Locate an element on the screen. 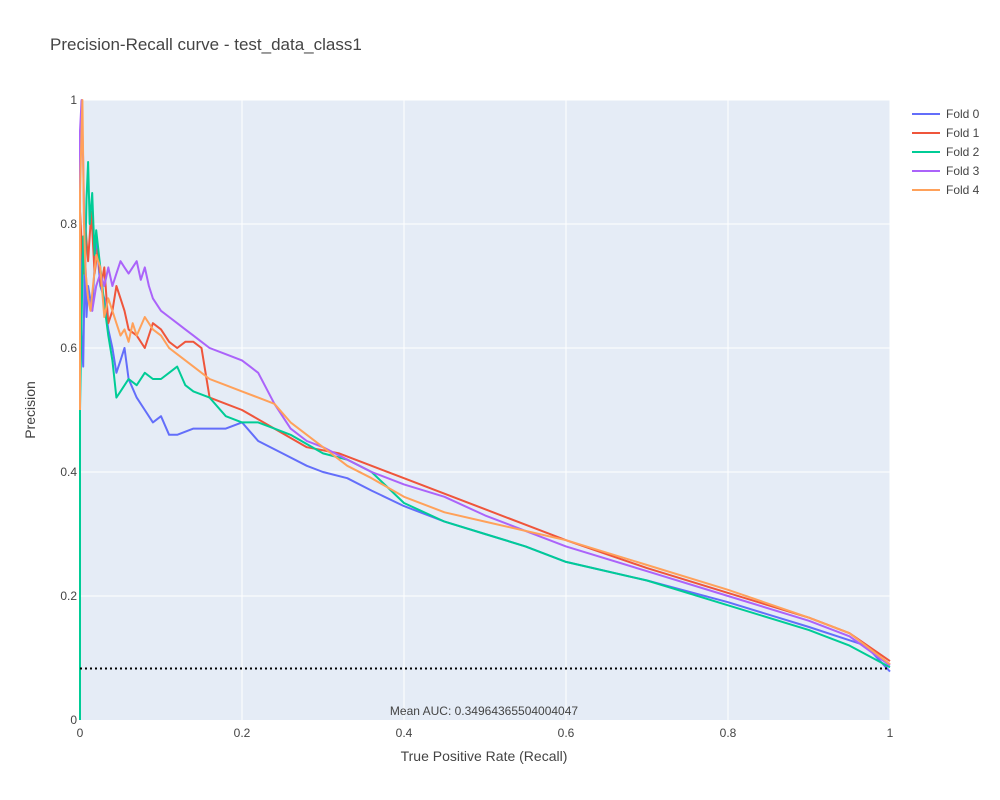 The width and height of the screenshot is (1000, 800). legend-item-fold-2: Fold 2 is located at coordinates (946, 152).